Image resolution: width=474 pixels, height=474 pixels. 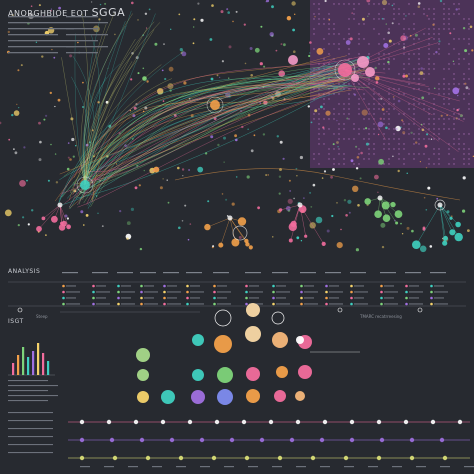 I want to click on timeline-side-text, so click(x=30, y=413).